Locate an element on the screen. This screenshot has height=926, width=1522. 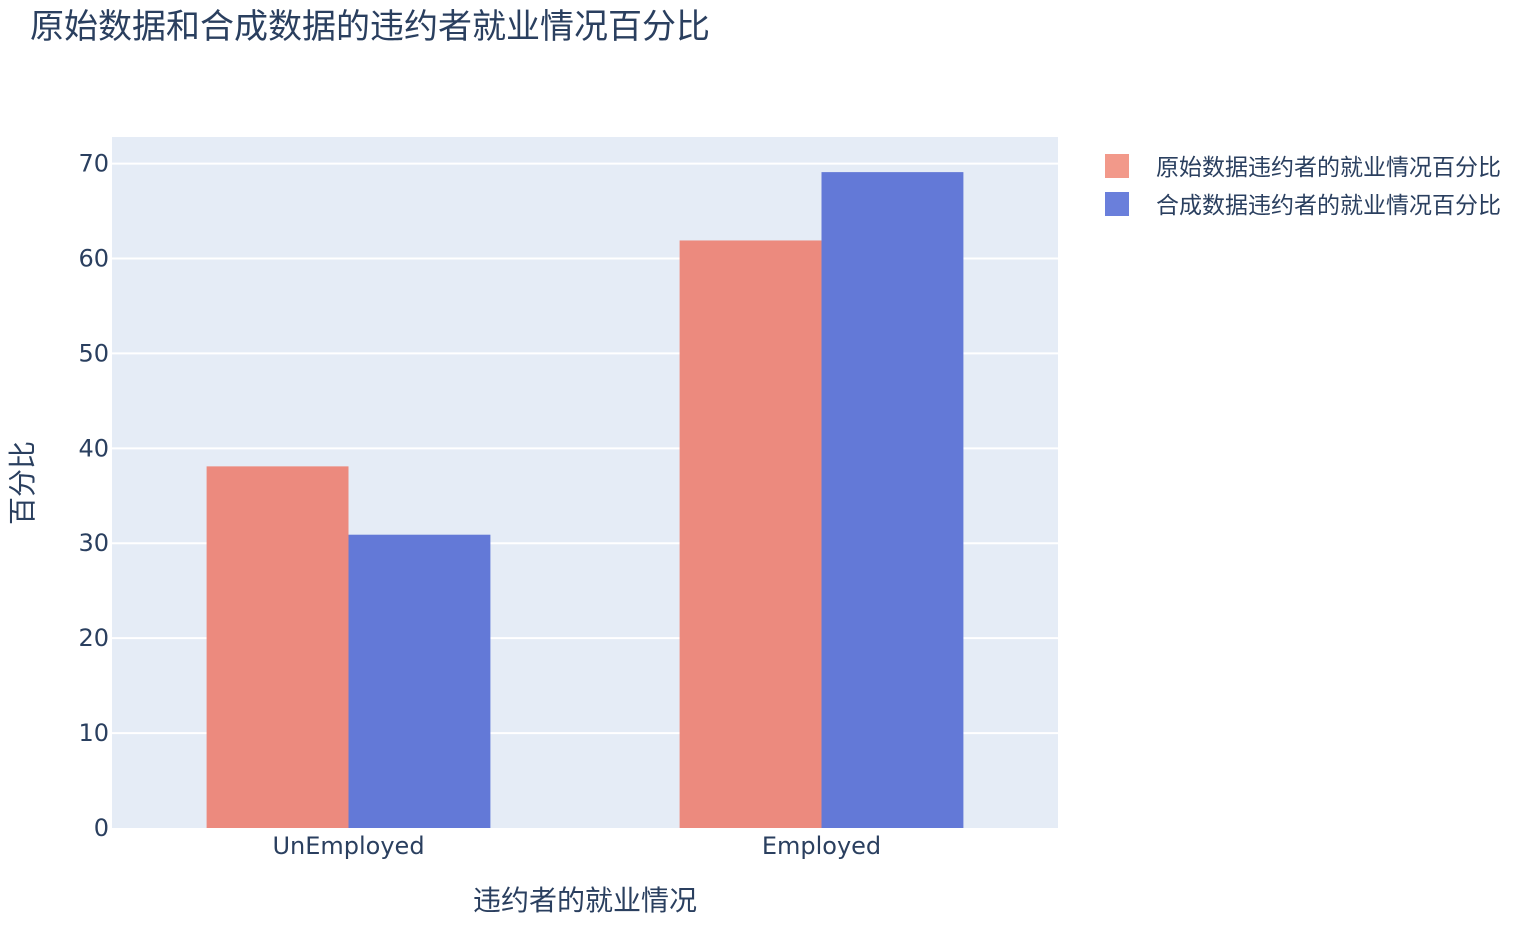
y-tick-label: 40 is located at coordinates (93, 448).